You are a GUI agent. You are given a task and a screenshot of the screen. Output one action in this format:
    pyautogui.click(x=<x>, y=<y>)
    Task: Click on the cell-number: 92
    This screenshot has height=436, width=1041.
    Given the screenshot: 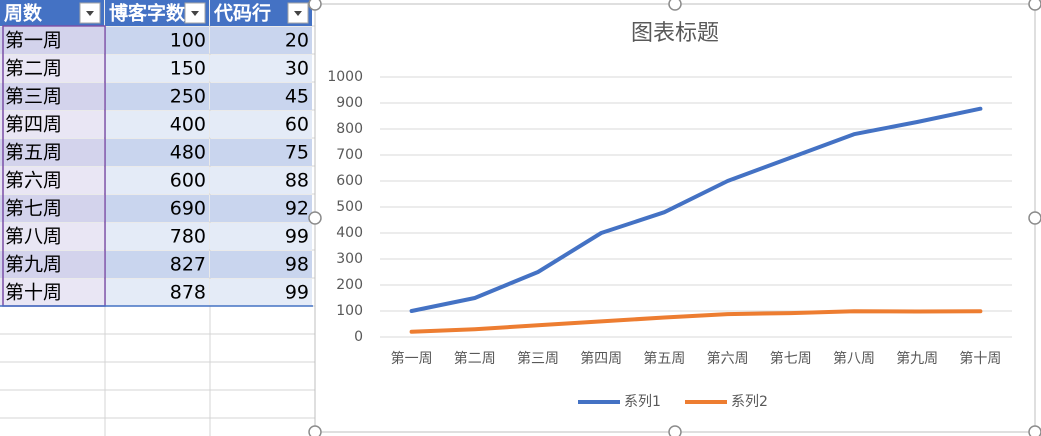 What is the action you would take?
    pyautogui.click(x=297, y=209)
    